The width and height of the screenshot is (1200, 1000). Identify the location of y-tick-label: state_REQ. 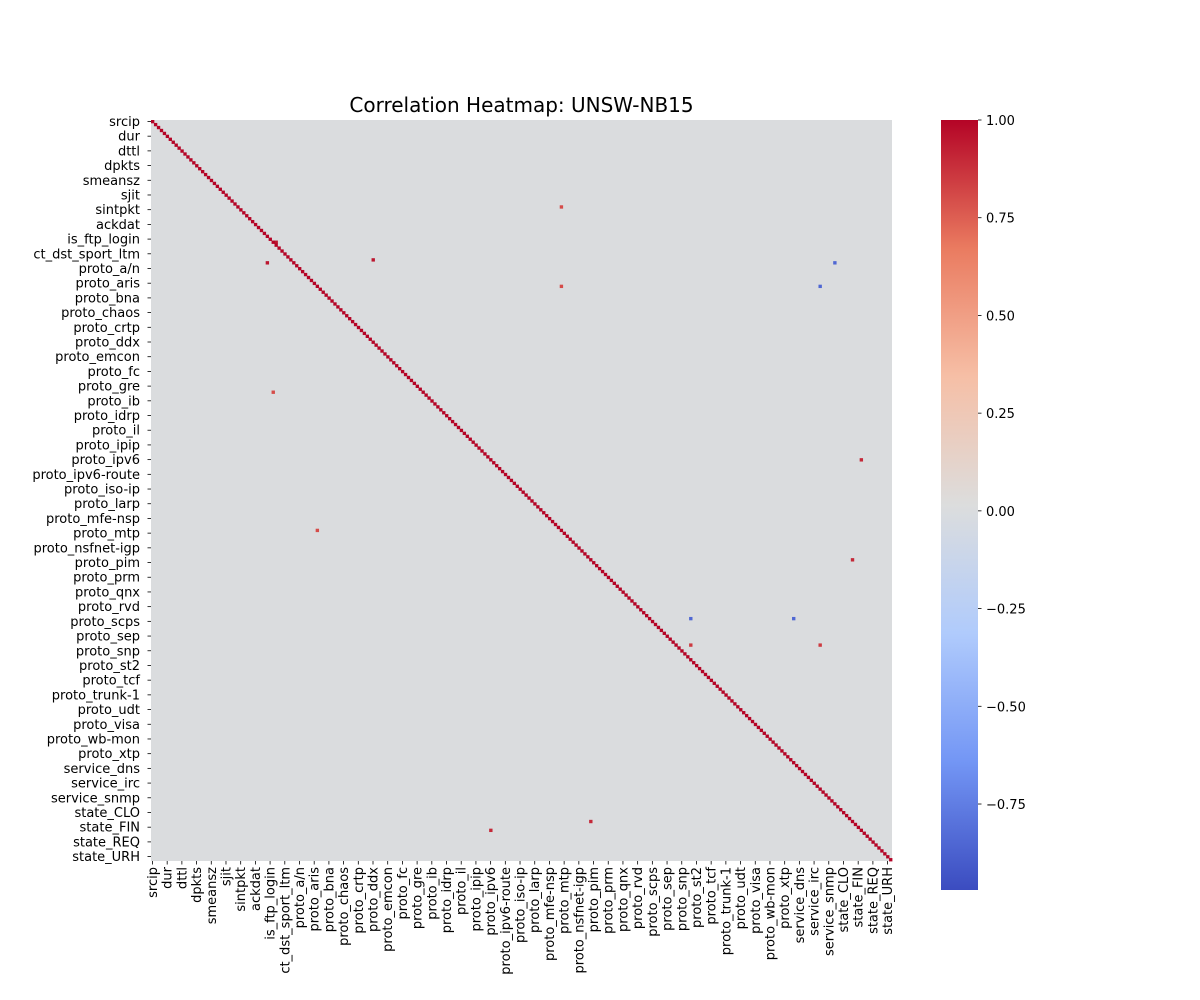
(106, 842).